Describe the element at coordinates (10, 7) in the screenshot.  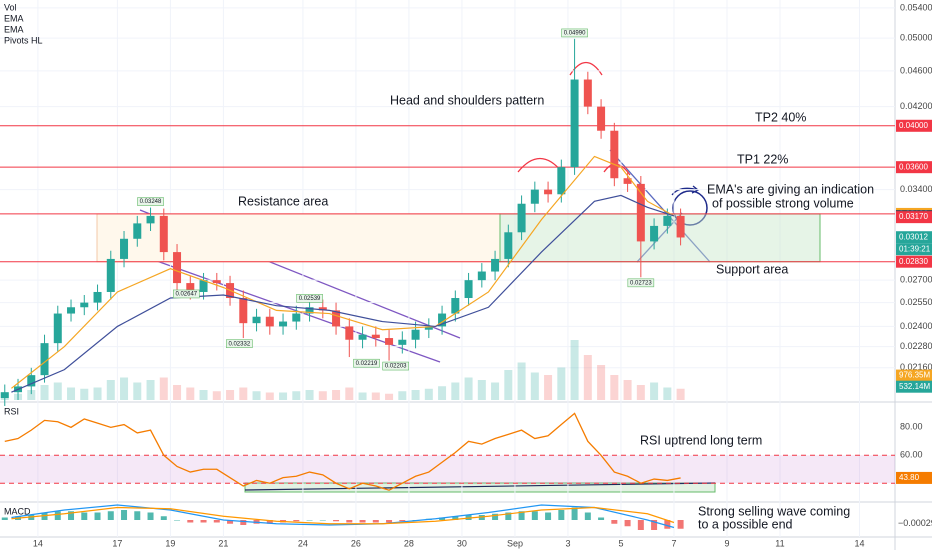
I see `legend-entry: Vol` at that location.